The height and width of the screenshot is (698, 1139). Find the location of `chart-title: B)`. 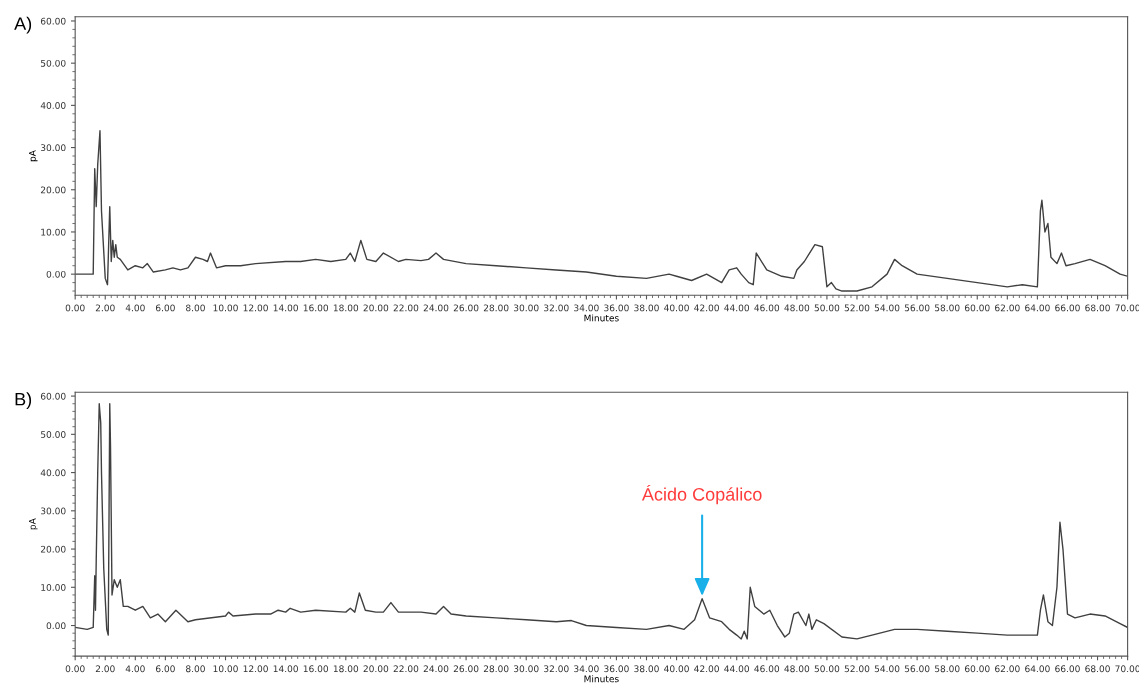

chart-title: B) is located at coordinates (23, 401).